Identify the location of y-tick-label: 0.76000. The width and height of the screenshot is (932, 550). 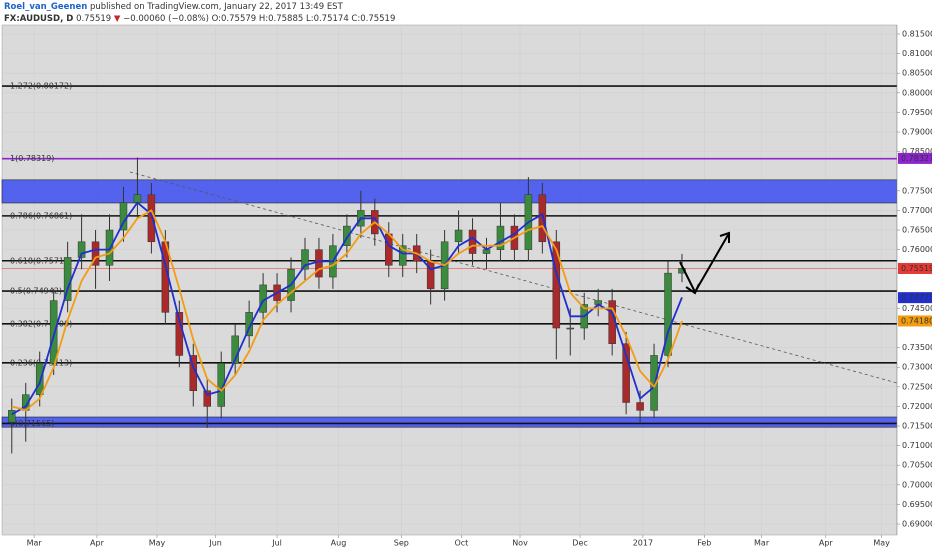
(917, 249).